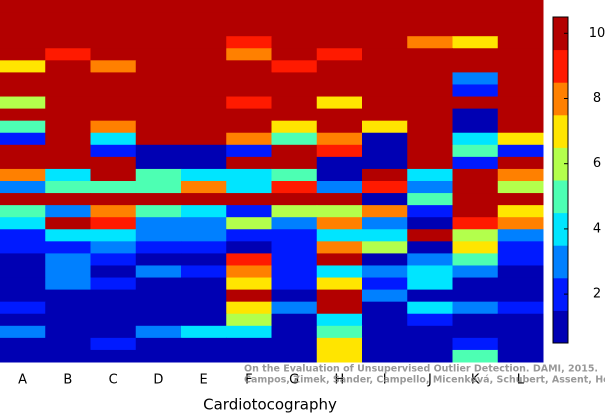  I want to click on x-tick-label: H, so click(339, 380).